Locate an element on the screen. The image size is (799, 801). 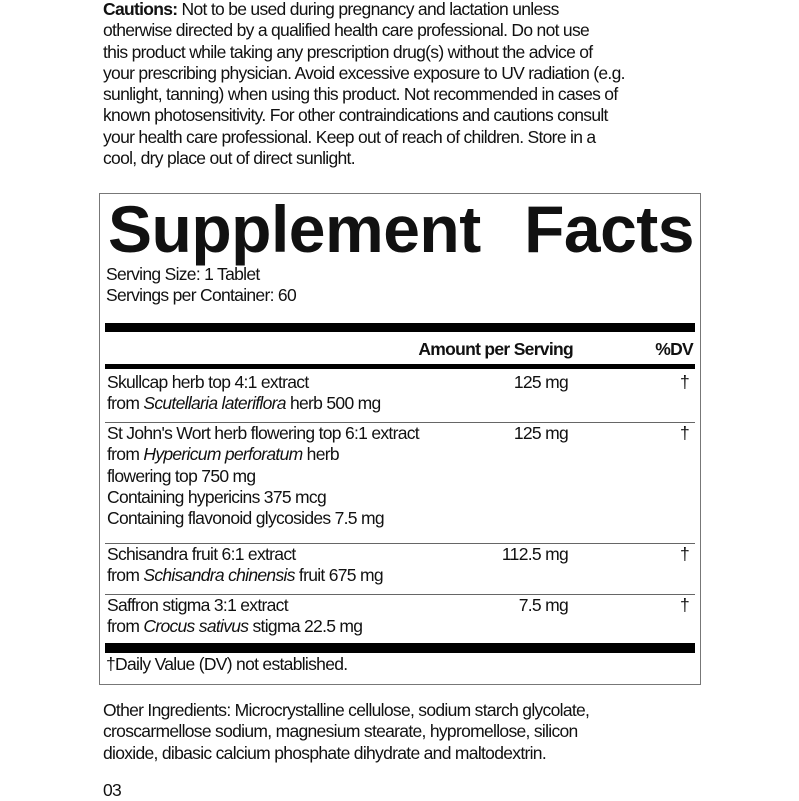
botanical-name: Schisandra chinensis is located at coordinates (219, 575).